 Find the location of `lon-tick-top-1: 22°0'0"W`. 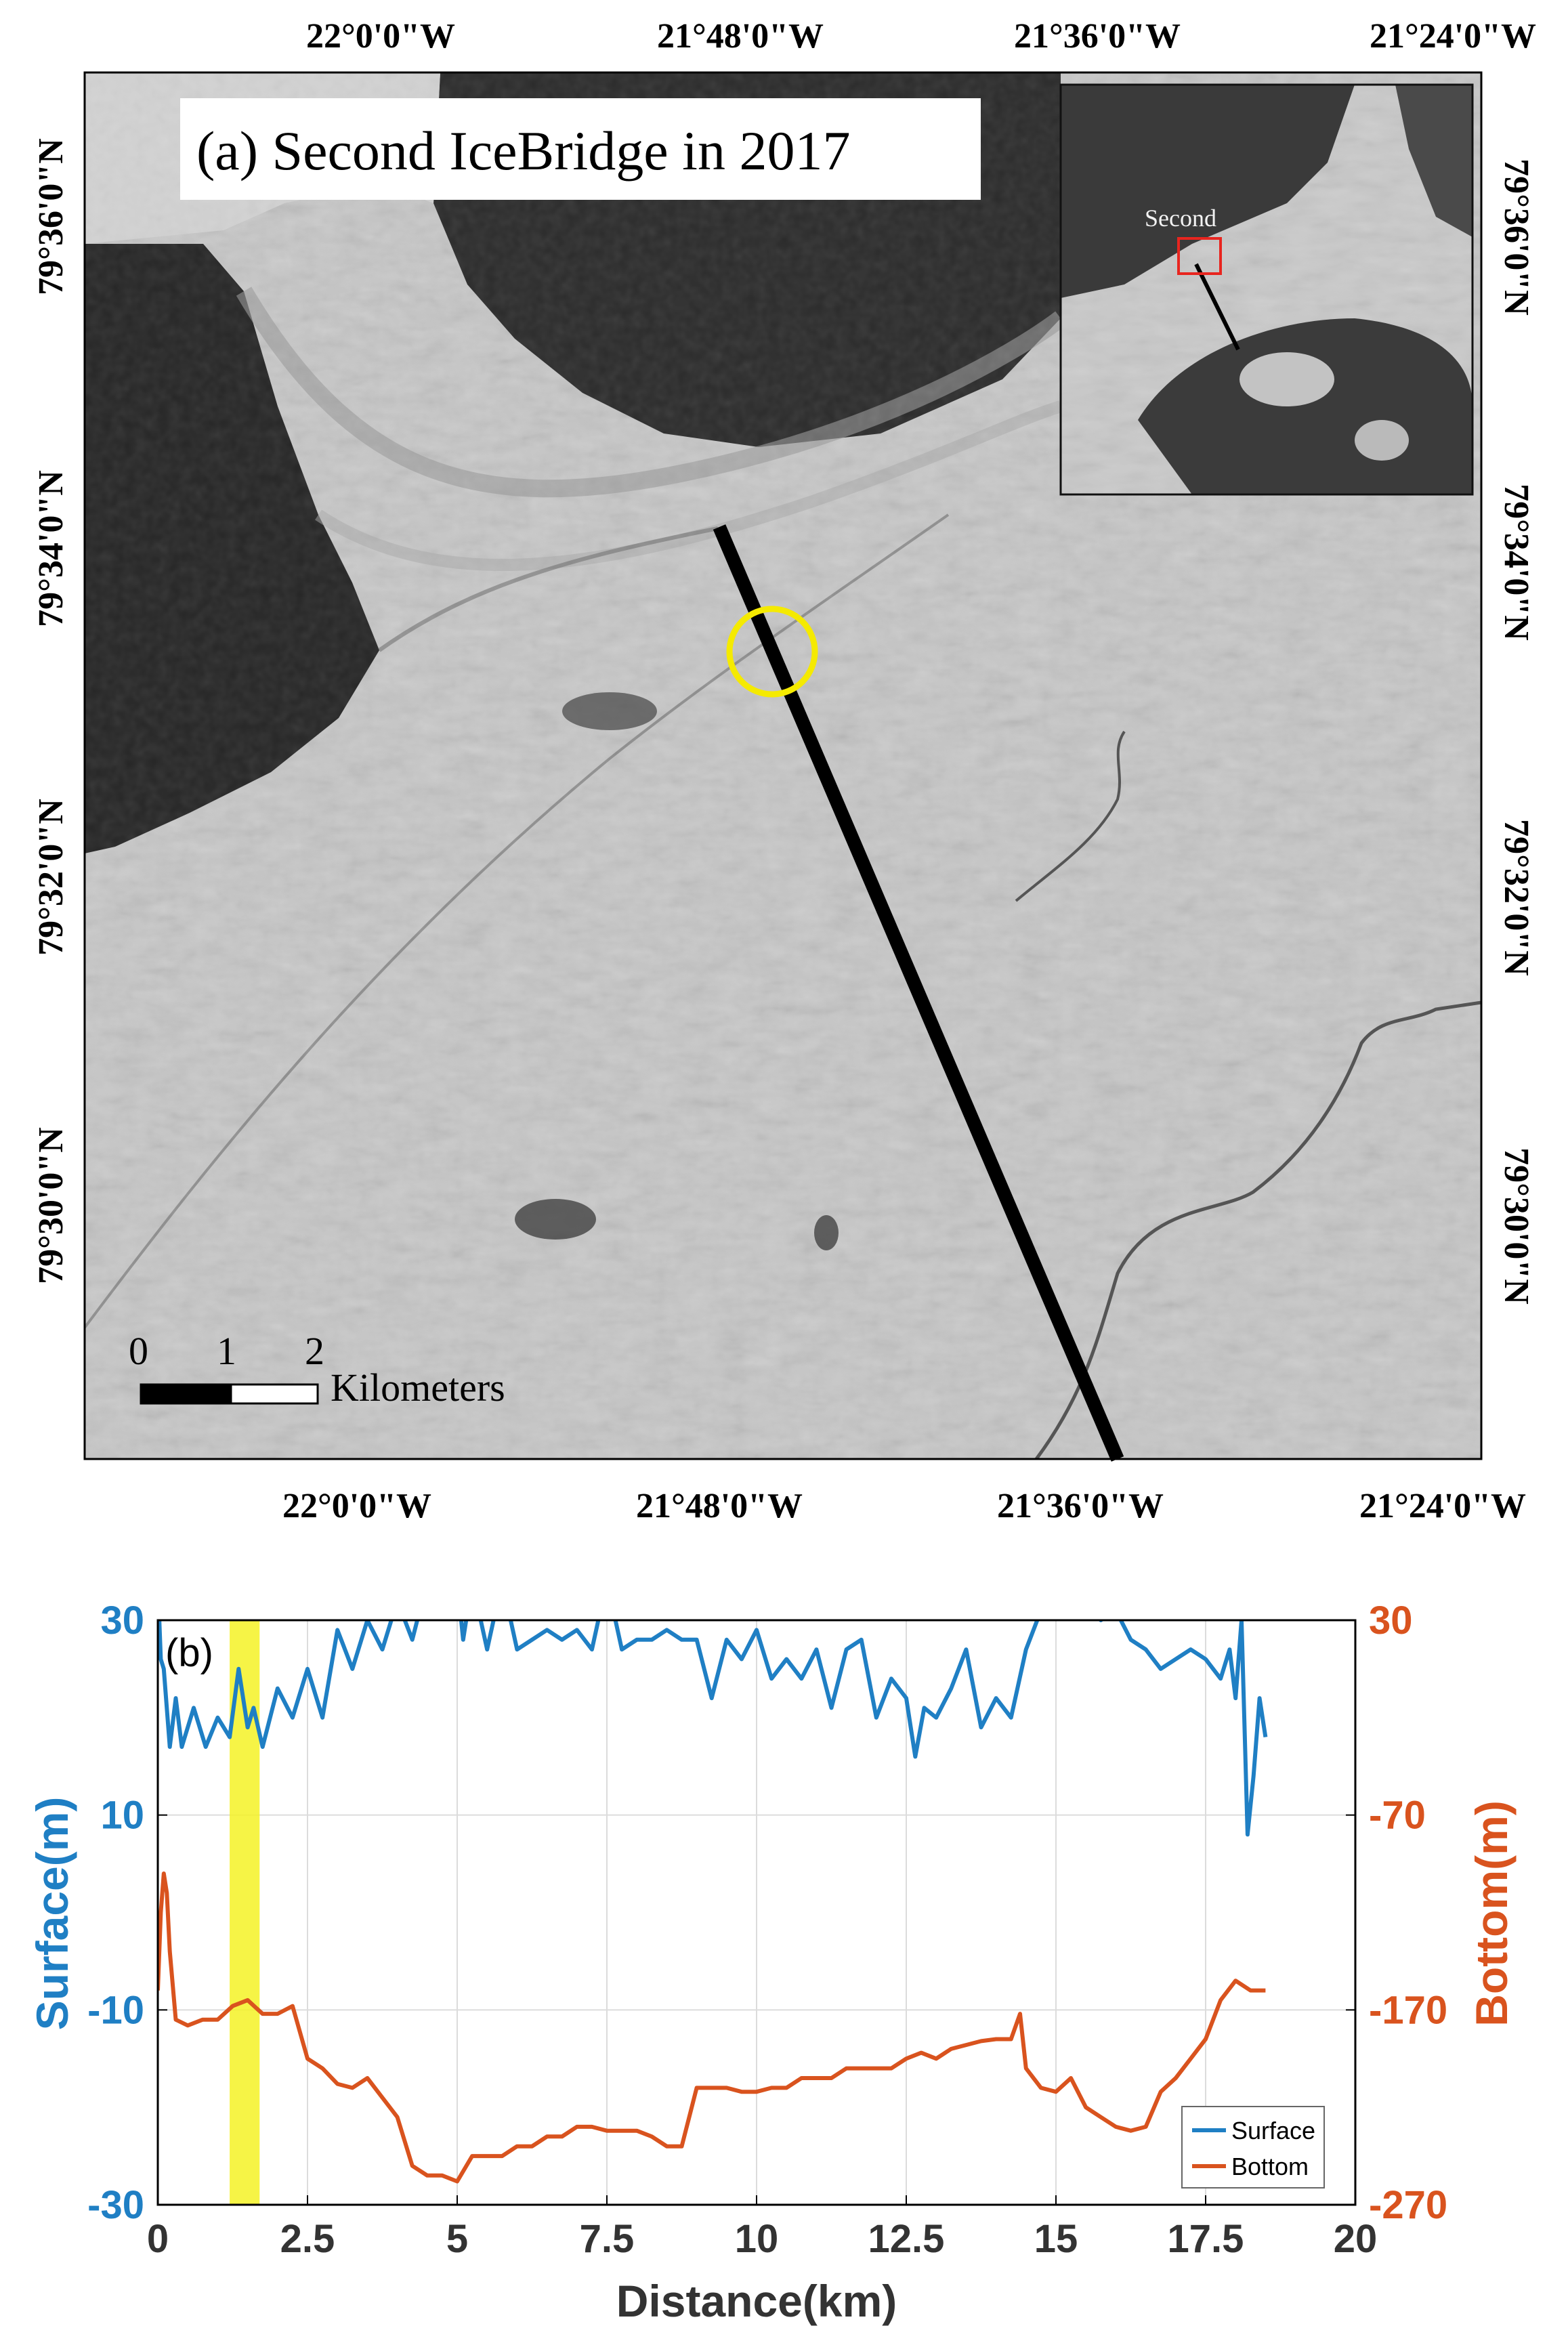

lon-tick-top-1: 22°0'0"W is located at coordinates (381, 36).